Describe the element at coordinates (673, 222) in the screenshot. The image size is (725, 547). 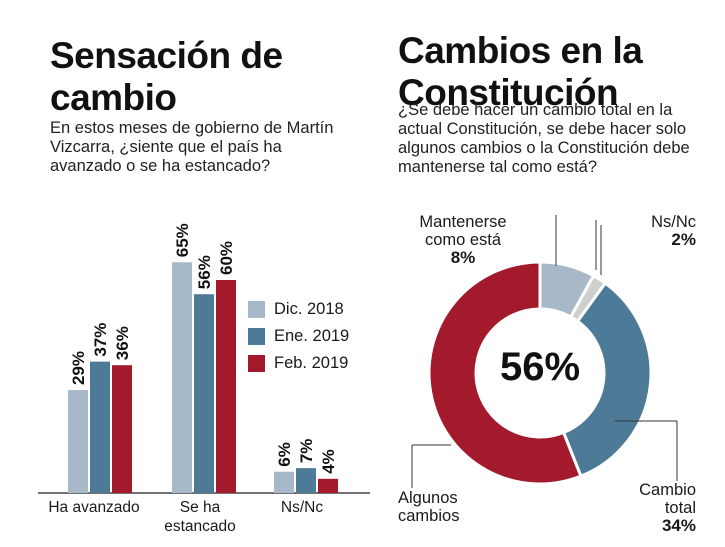
I see `slice-name-ns-nc: Ns/Nc` at that location.